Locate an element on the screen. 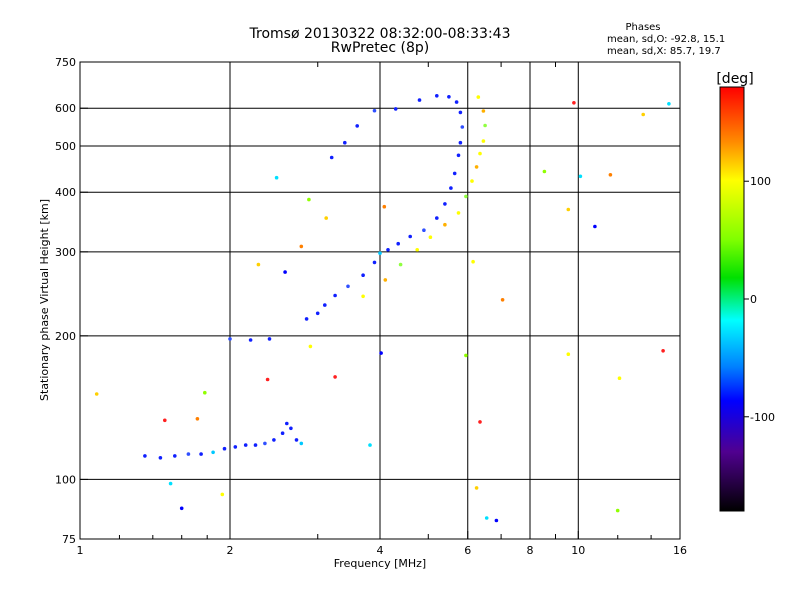 This screenshot has width=800, height=600. x-tick-label: 6 is located at coordinates (467, 550).